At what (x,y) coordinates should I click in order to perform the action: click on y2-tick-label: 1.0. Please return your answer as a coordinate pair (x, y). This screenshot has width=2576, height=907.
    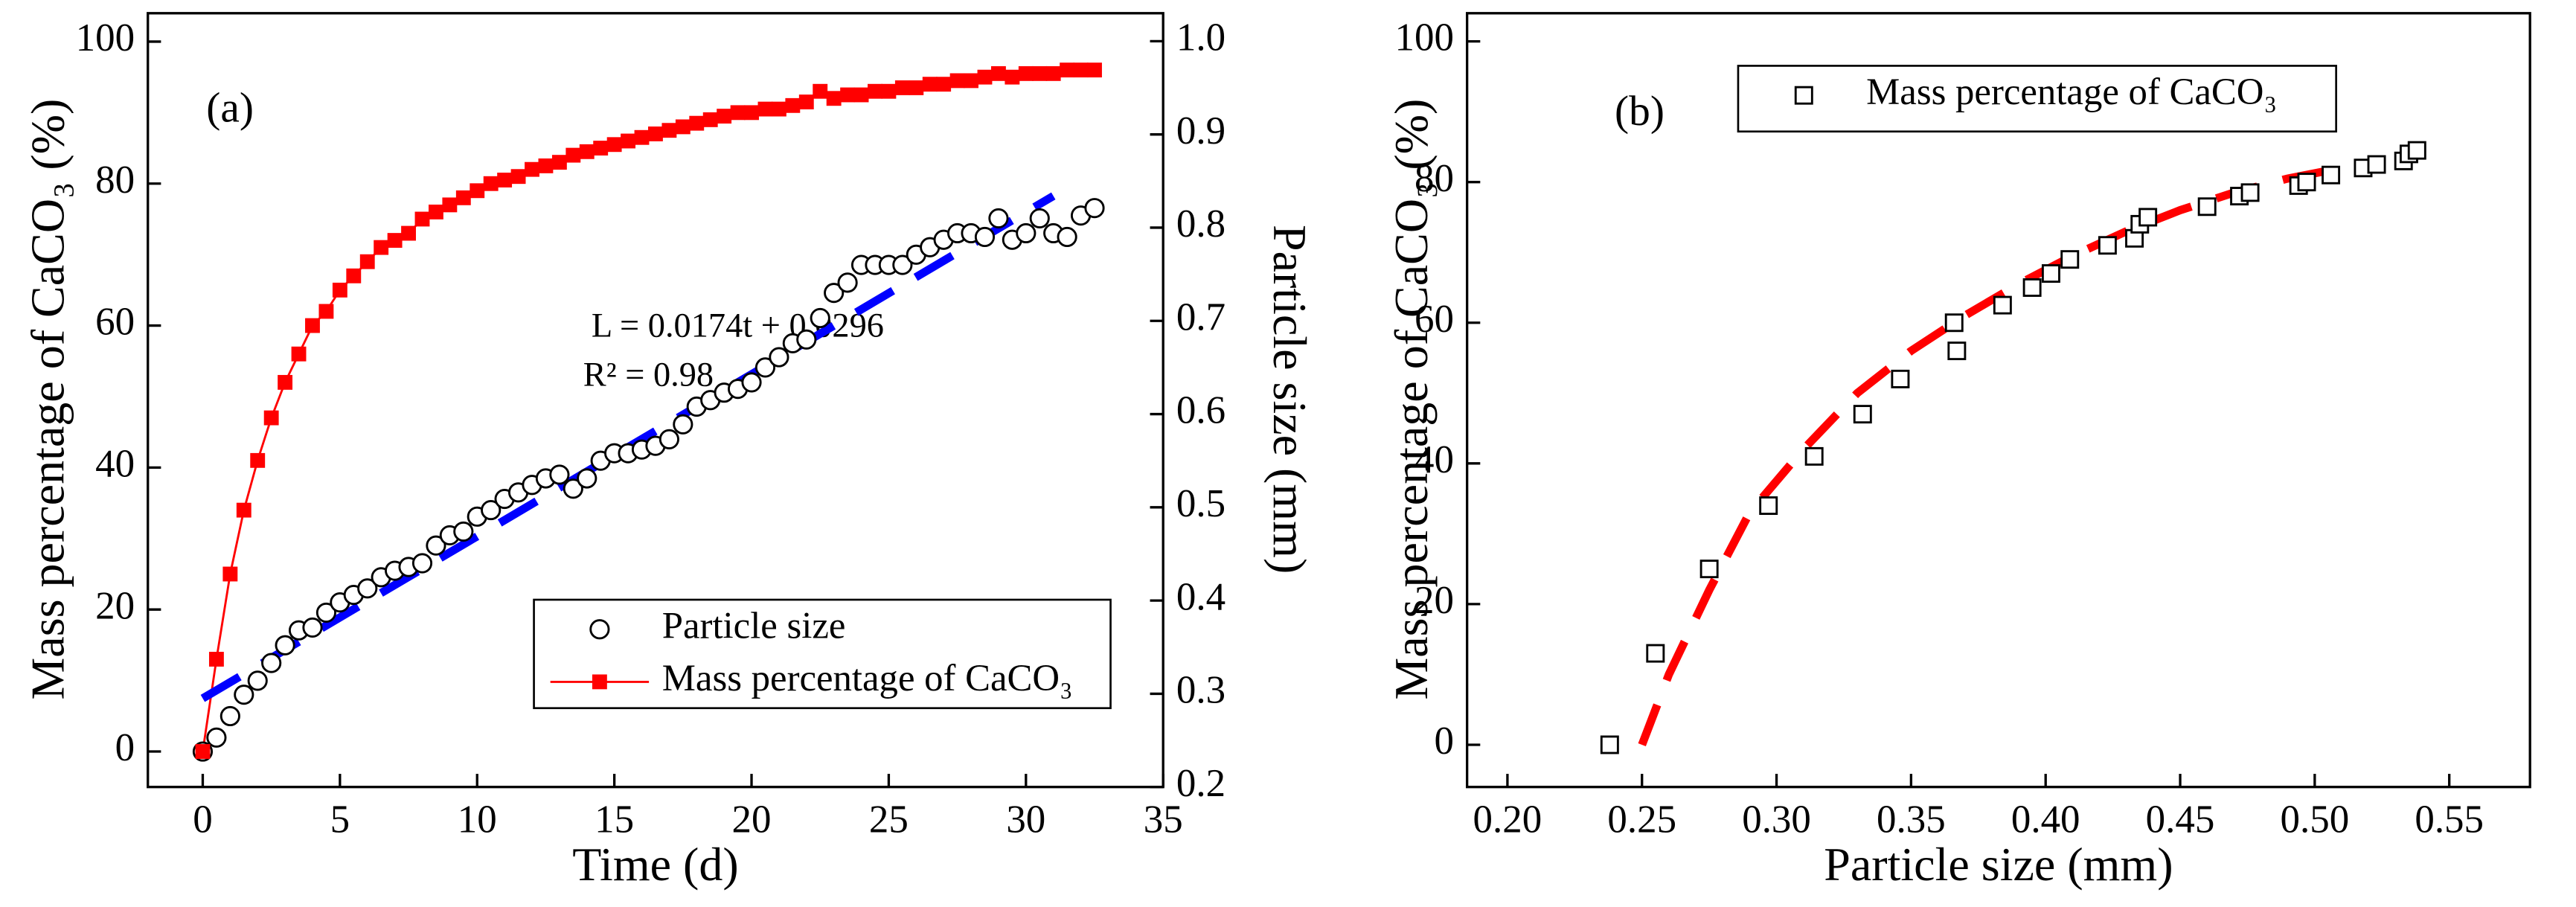
    Looking at the image, I should click on (1201, 38).